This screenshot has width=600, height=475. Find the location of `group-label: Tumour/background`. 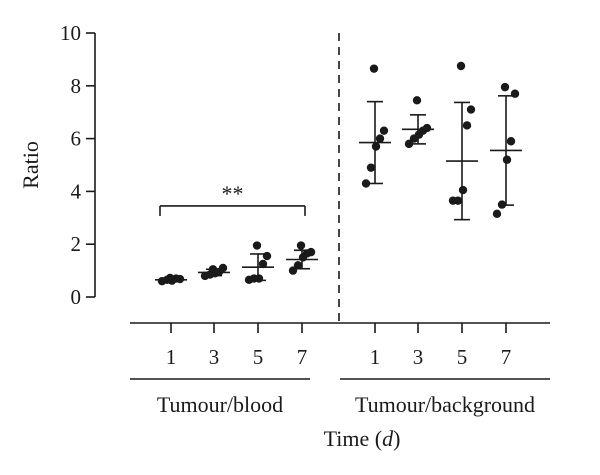

group-label: Tumour/background is located at coordinates (445, 404).